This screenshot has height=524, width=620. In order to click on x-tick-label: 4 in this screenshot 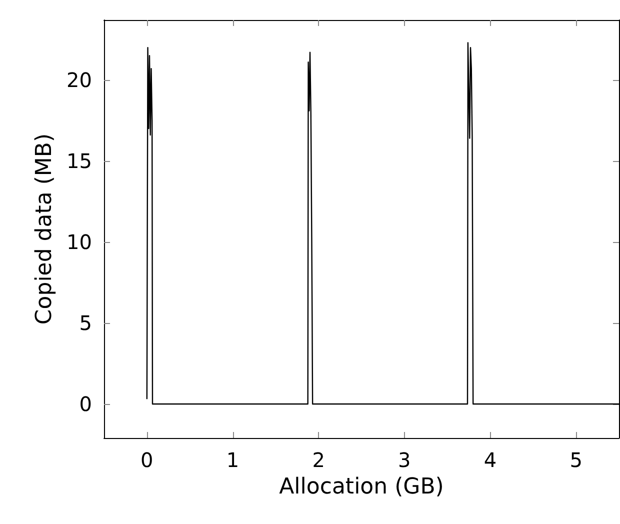, I will do `click(490, 460)`.